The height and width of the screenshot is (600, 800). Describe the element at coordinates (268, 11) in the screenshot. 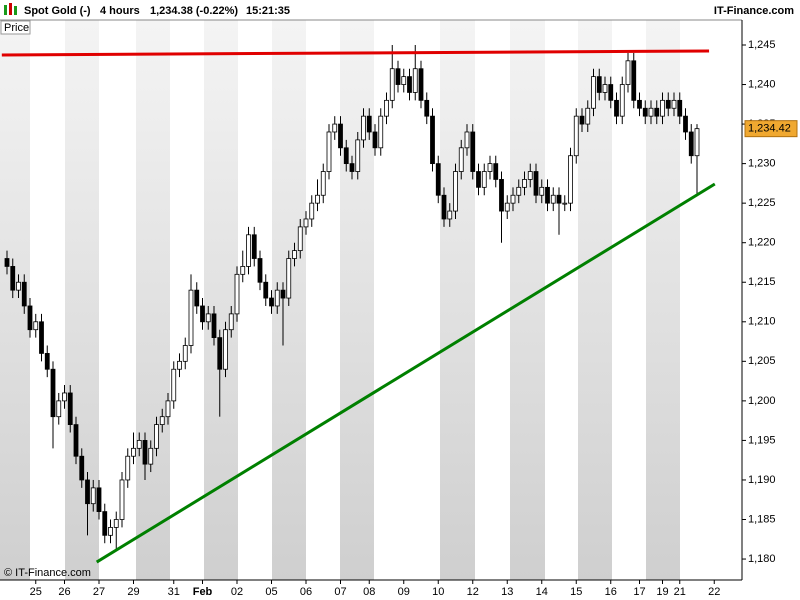

I see `time: 15:21:35` at that location.